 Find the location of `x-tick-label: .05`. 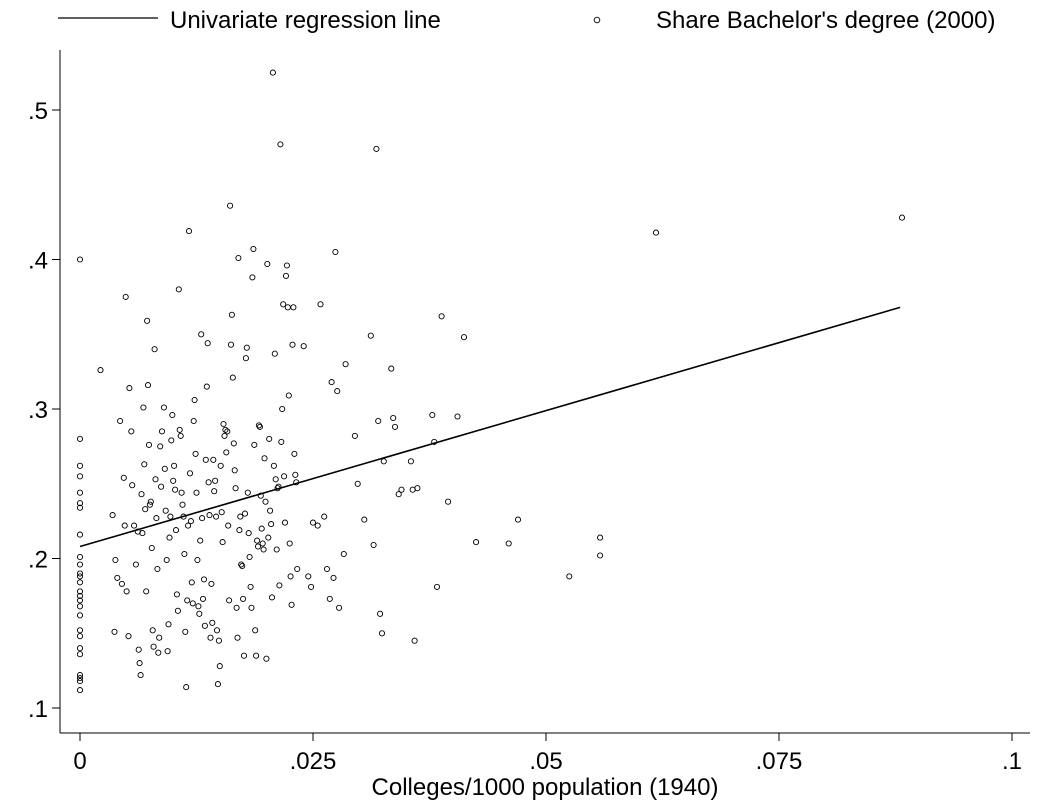

x-tick-label: .05 is located at coordinates (545, 761).